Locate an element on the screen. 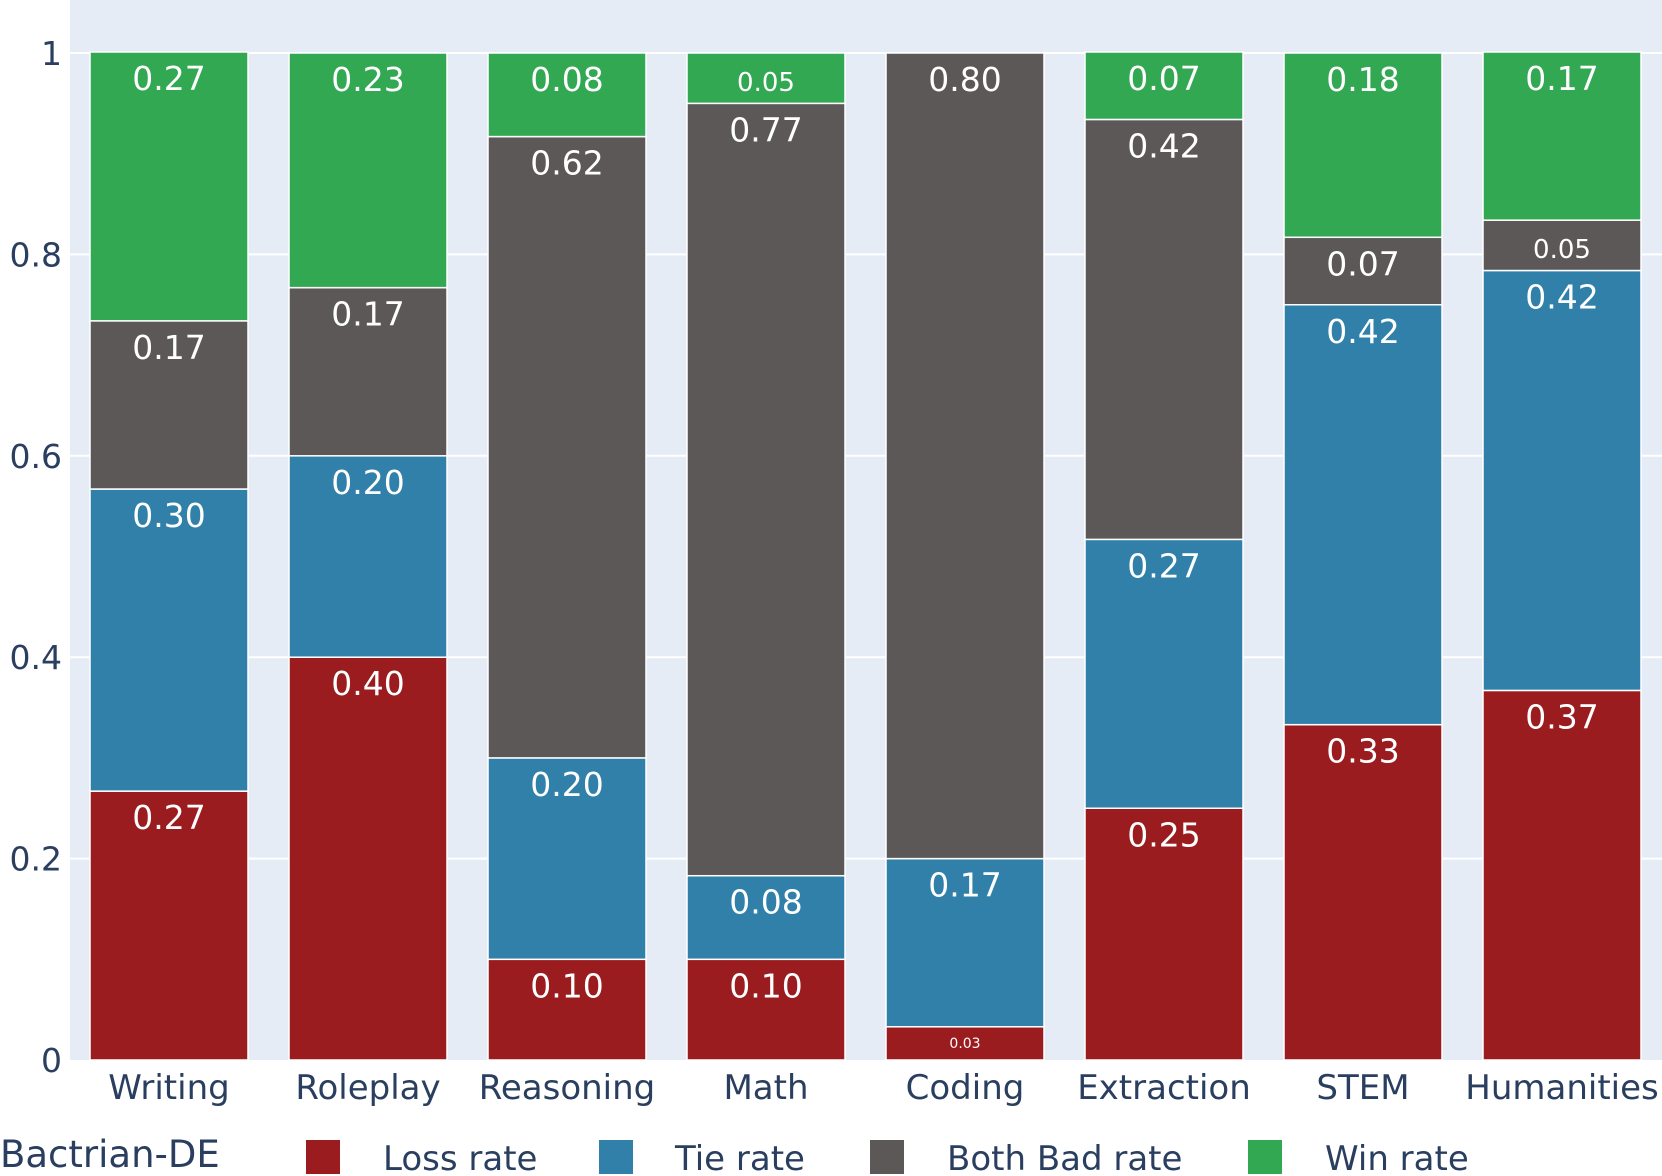 The height and width of the screenshot is (1176, 1662). y-tick-label: 0.6 is located at coordinates (36, 456).